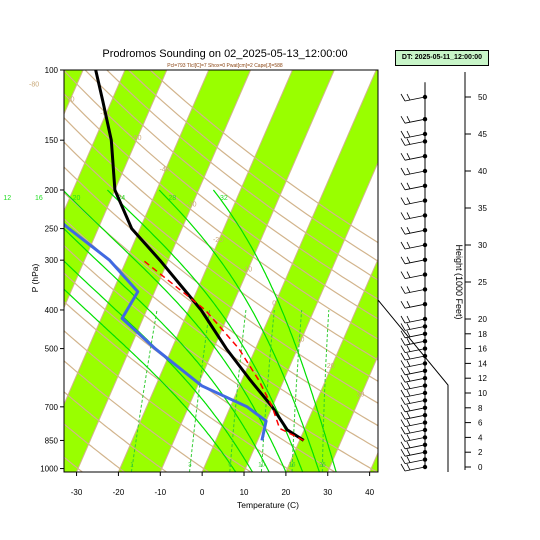 The height and width of the screenshot is (540, 540). I want to click on moist-adiabat-label: 24, so click(121, 198).